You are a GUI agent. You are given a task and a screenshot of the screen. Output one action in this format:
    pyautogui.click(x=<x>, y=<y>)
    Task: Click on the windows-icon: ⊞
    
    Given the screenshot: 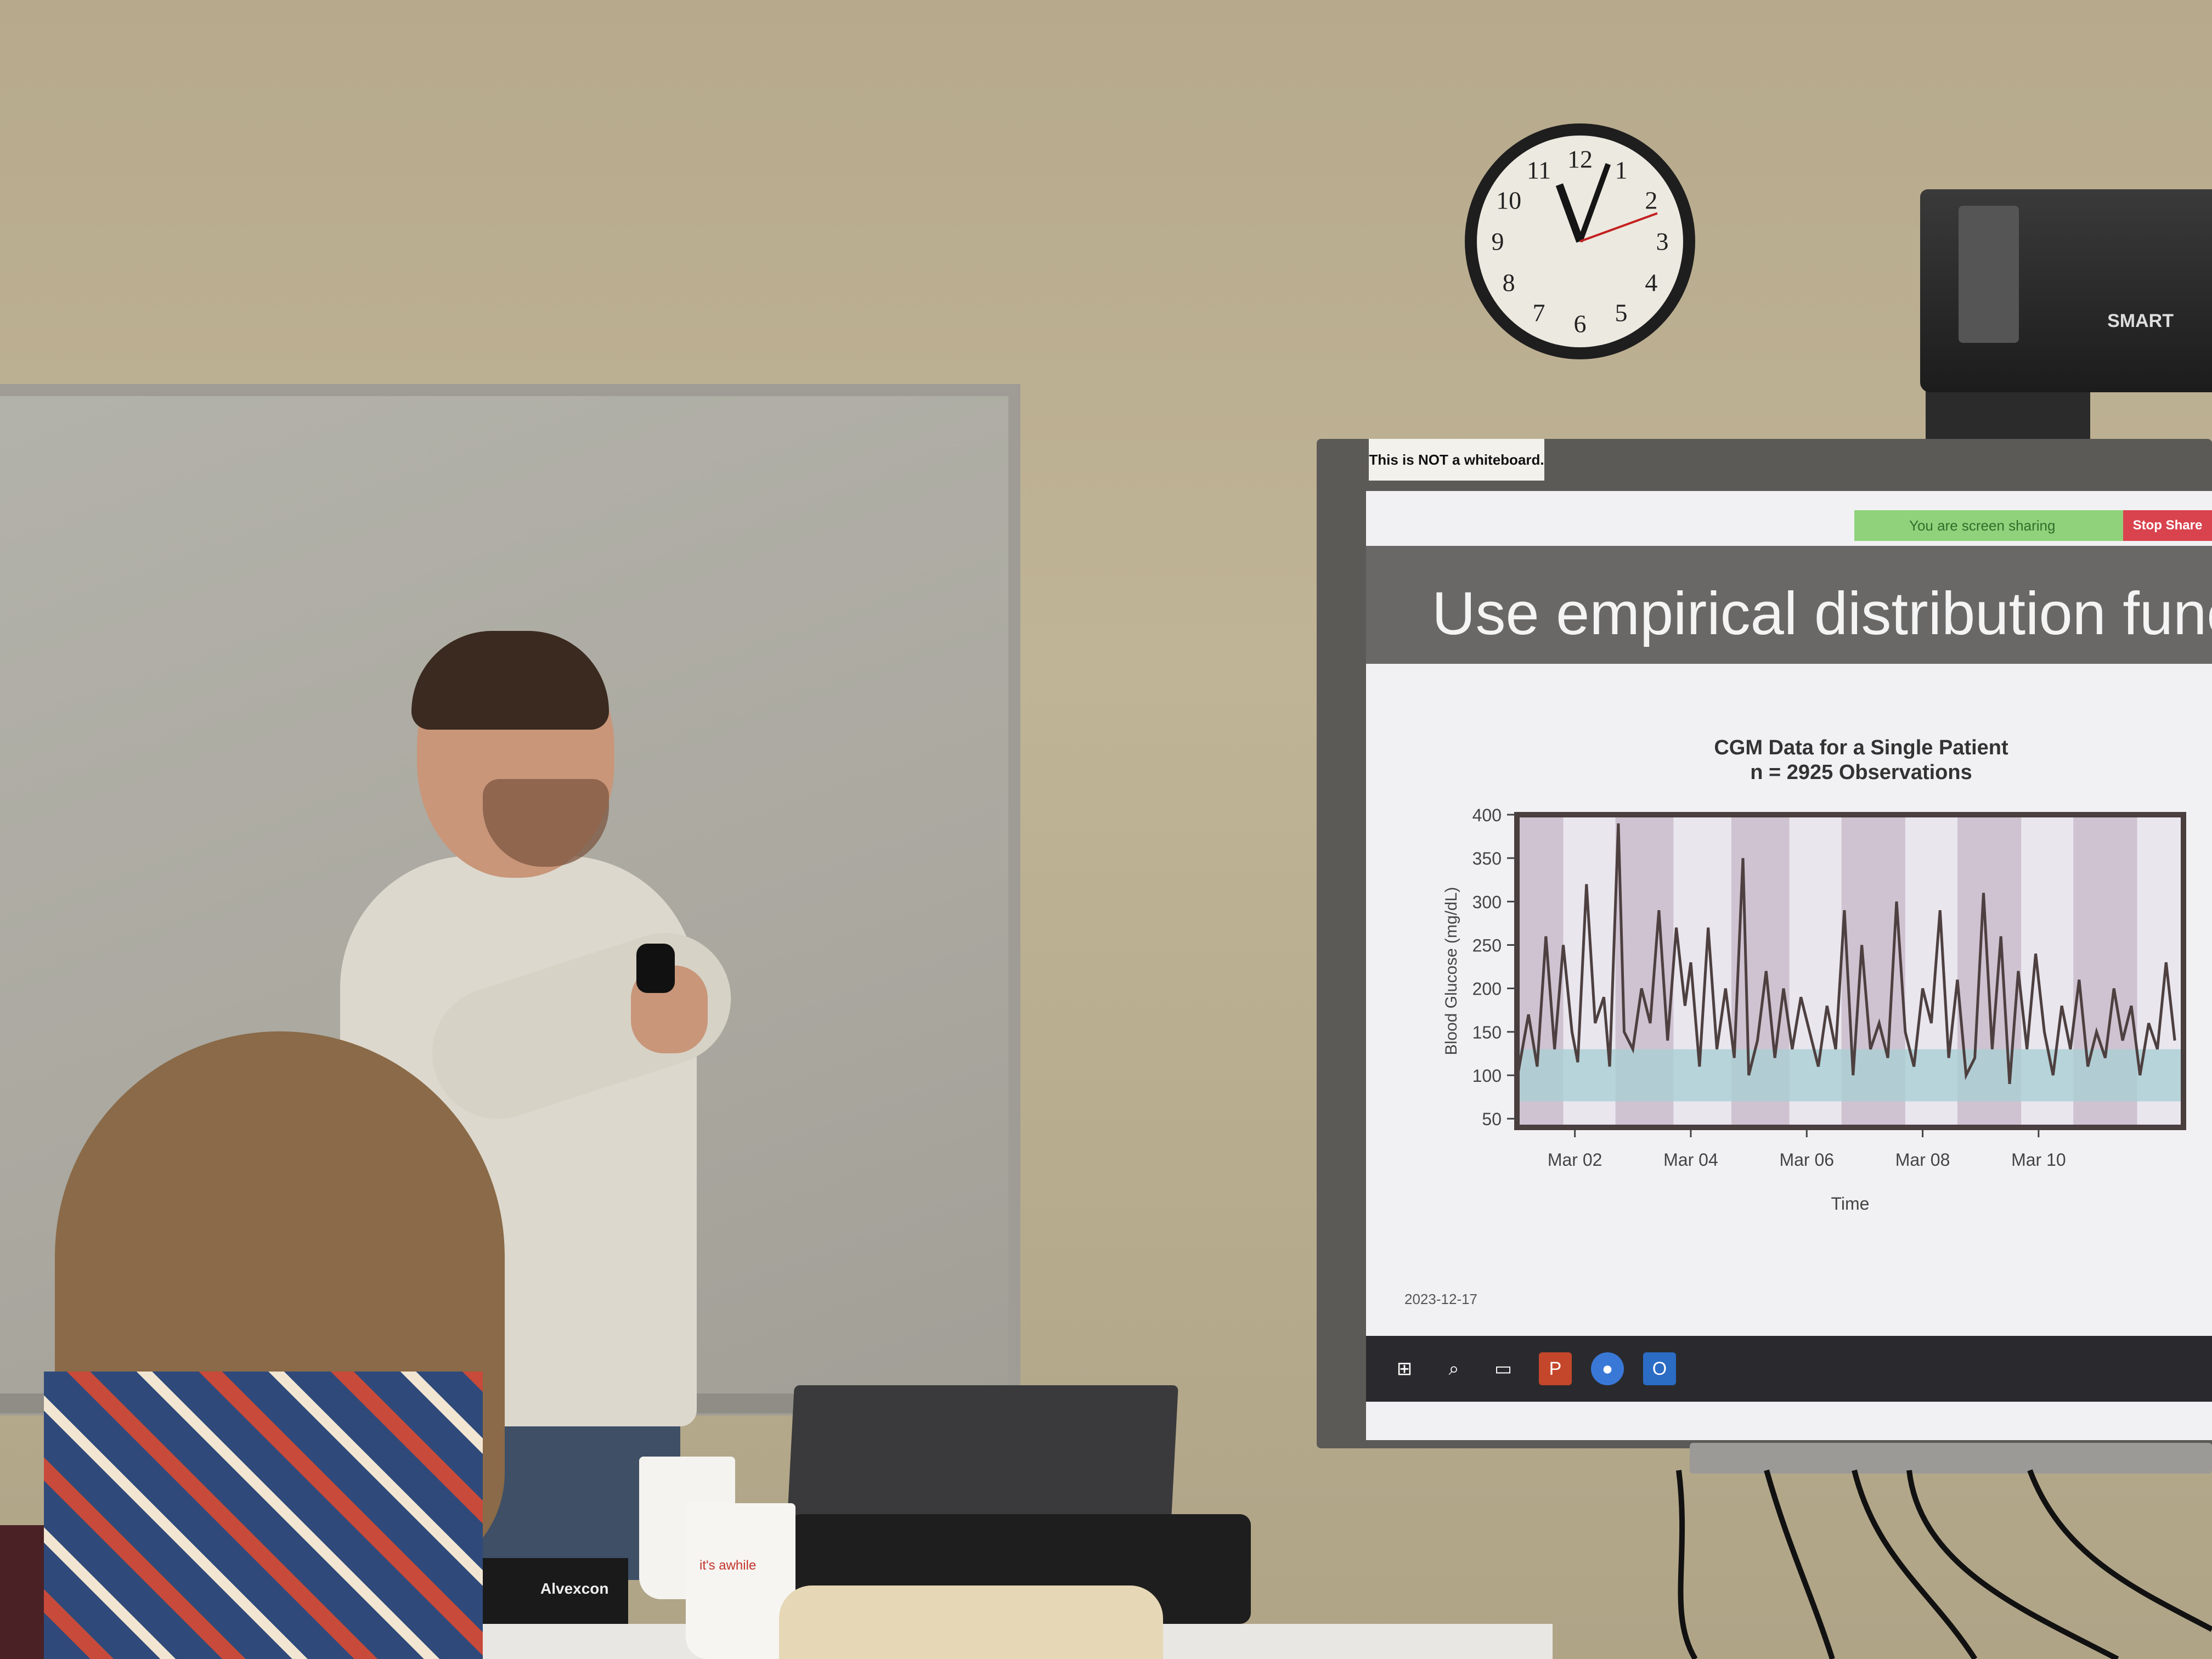 What is the action you would take?
    pyautogui.click(x=1404, y=1369)
    